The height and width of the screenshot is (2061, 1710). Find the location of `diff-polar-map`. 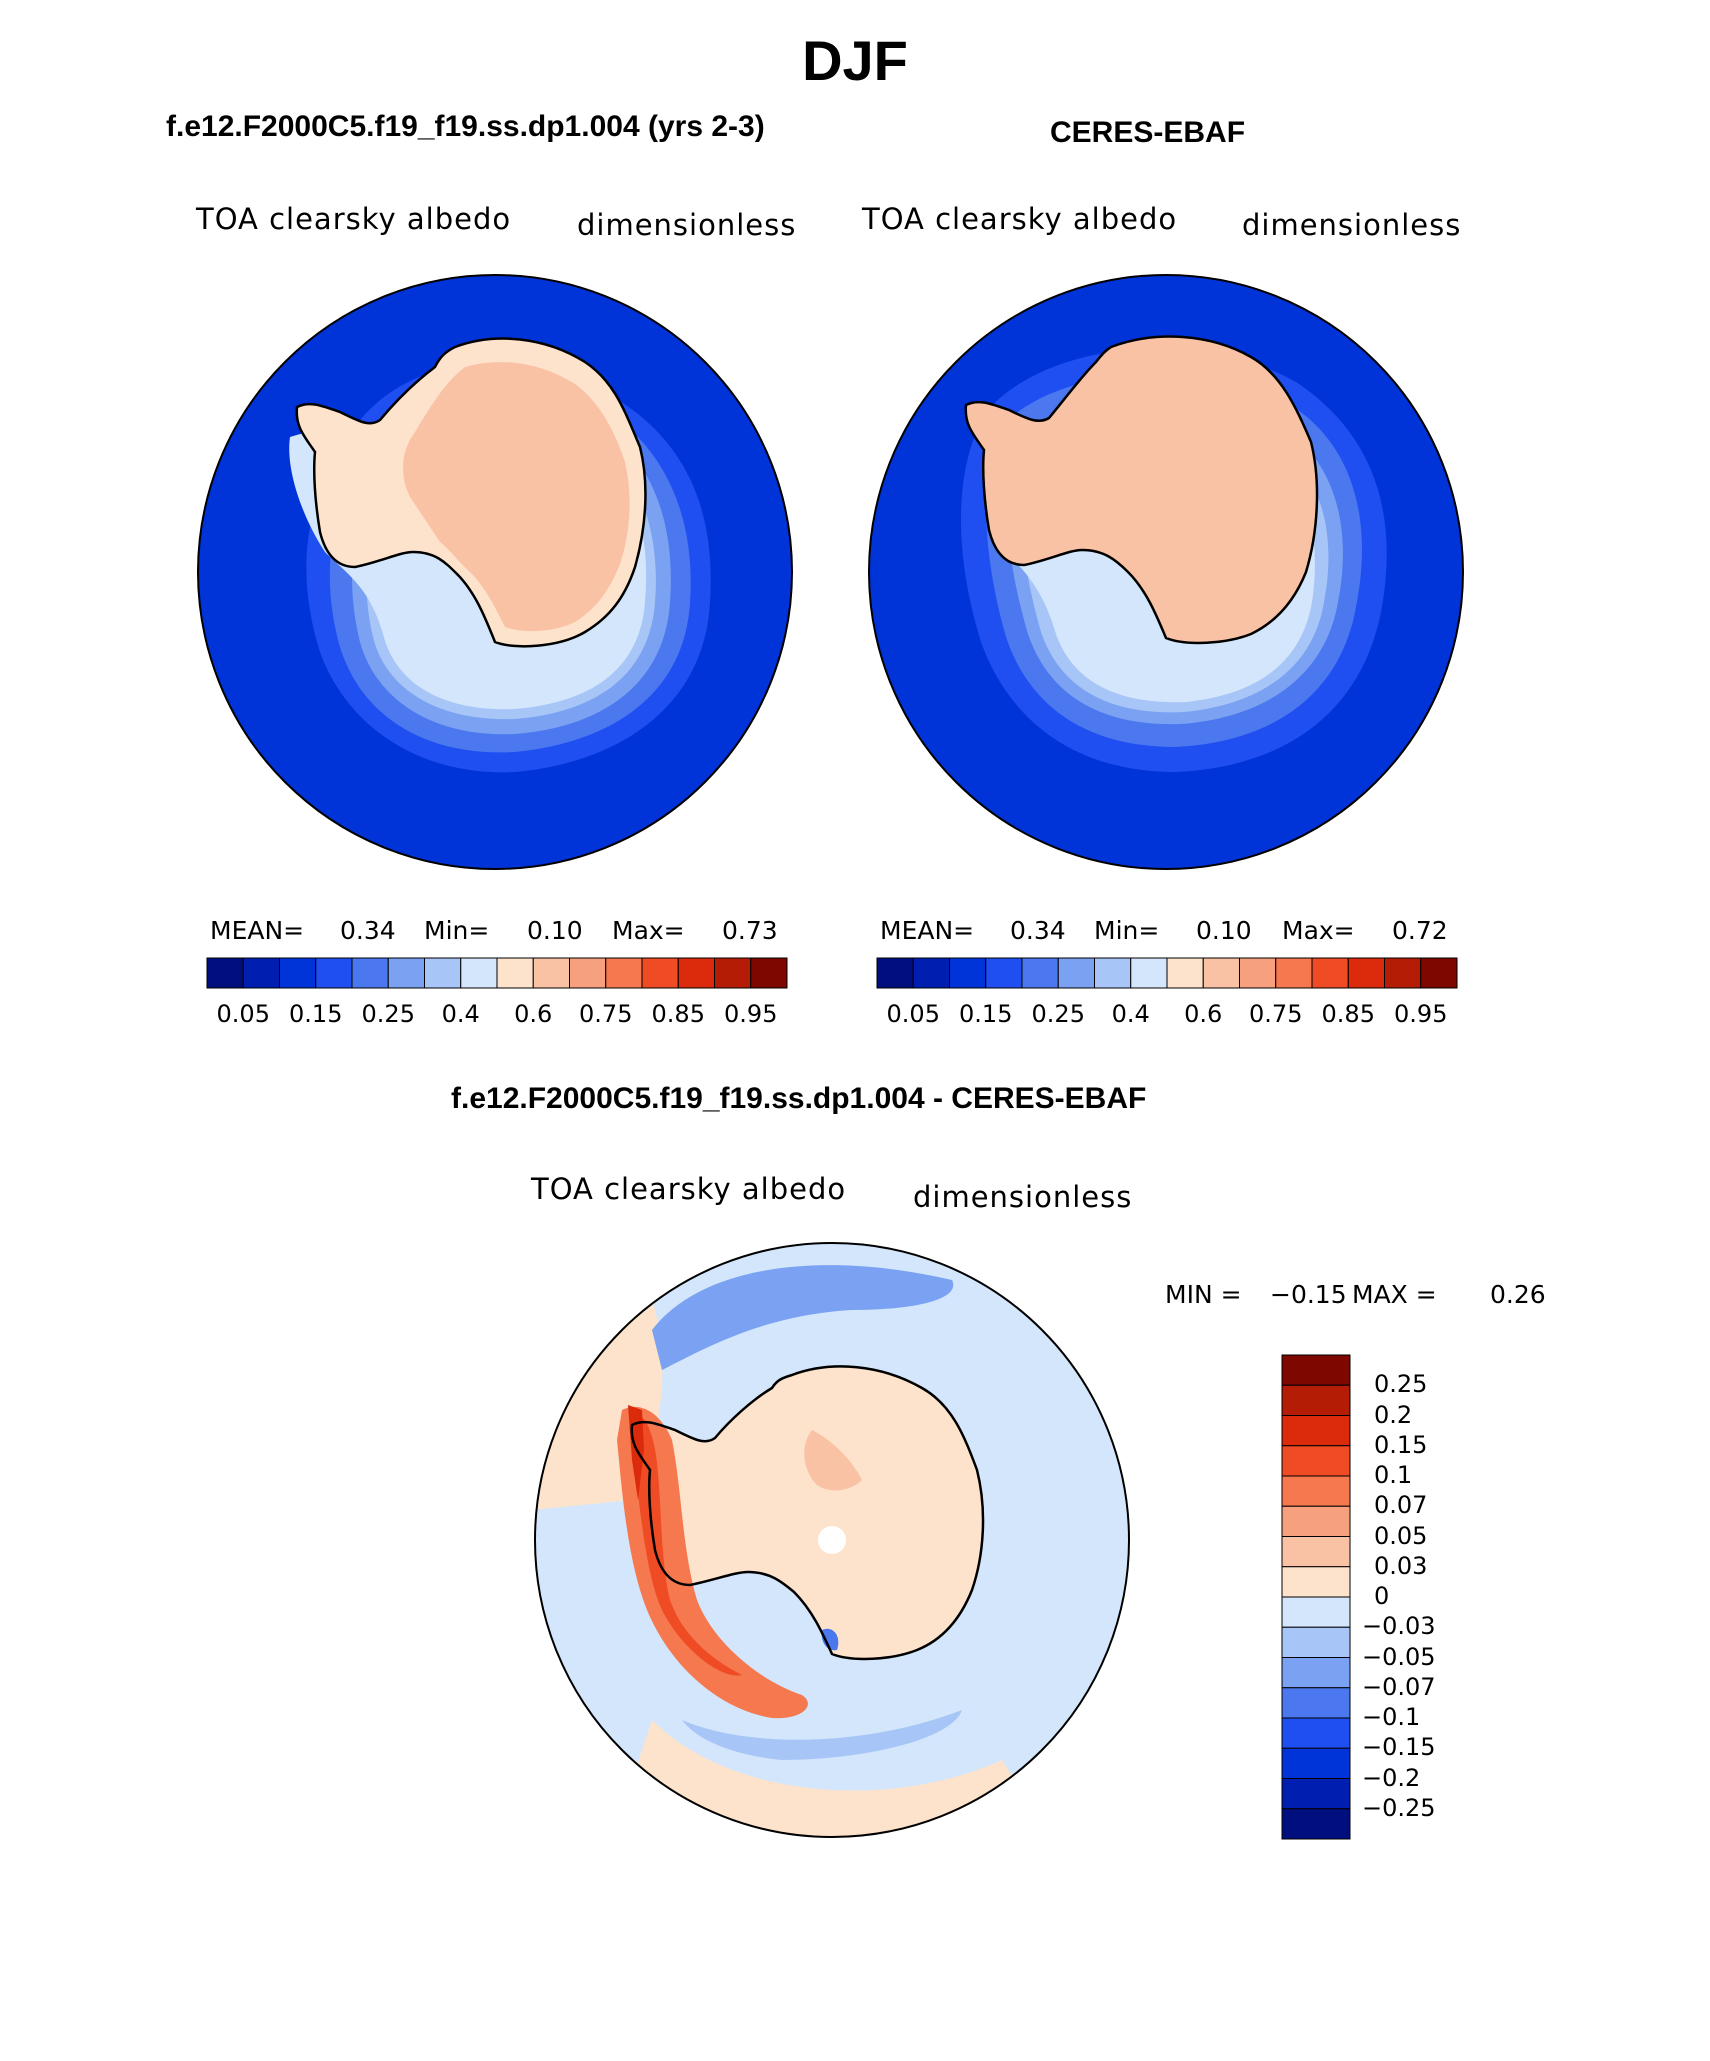

diff-polar-map is located at coordinates (832, 1540).